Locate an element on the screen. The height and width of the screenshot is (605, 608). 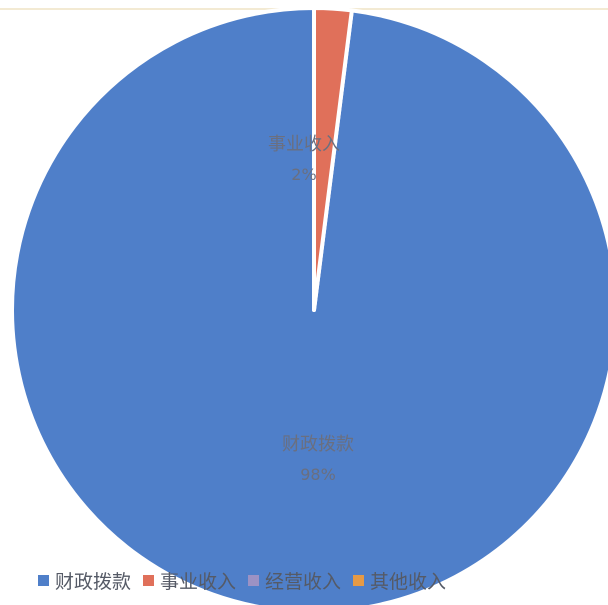
legend-item-2: 经营收入 is located at coordinates (294, 580).